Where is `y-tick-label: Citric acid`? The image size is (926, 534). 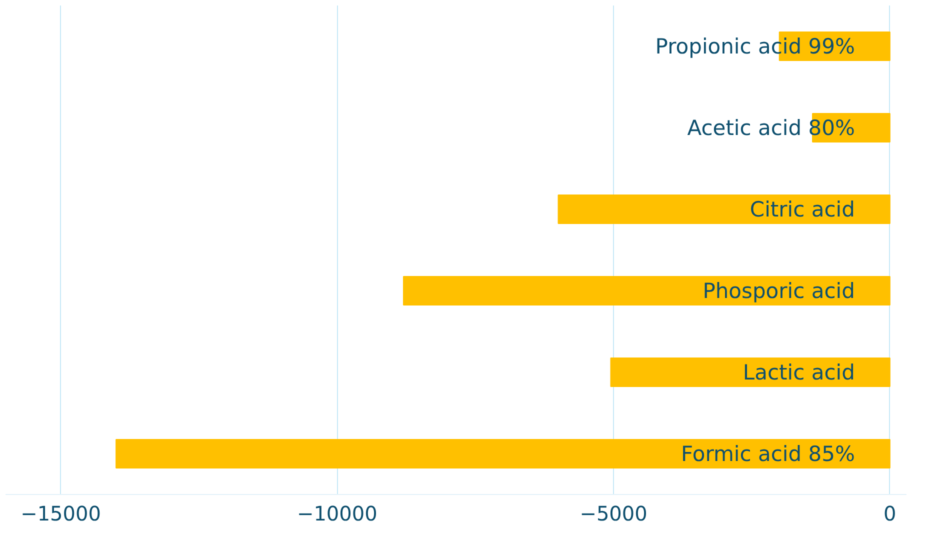
y-tick-label: Citric acid is located at coordinates (802, 209).